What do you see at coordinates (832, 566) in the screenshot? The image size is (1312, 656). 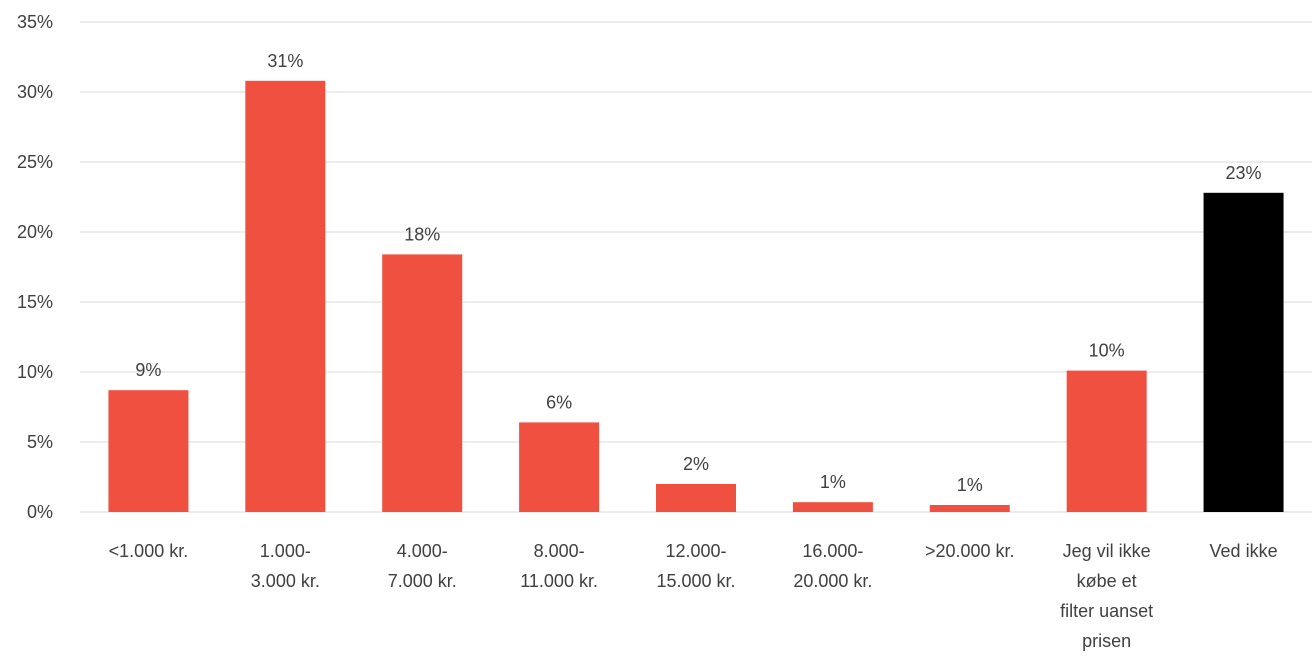 I see `category-label: 16.000-20.000 kr.` at bounding box center [832, 566].